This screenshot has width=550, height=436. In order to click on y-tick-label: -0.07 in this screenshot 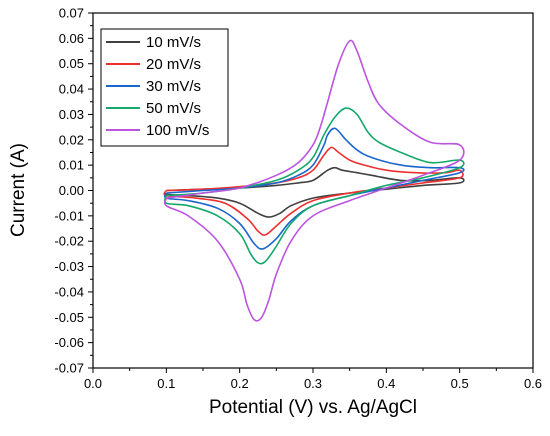, I will do `click(69, 368)`.